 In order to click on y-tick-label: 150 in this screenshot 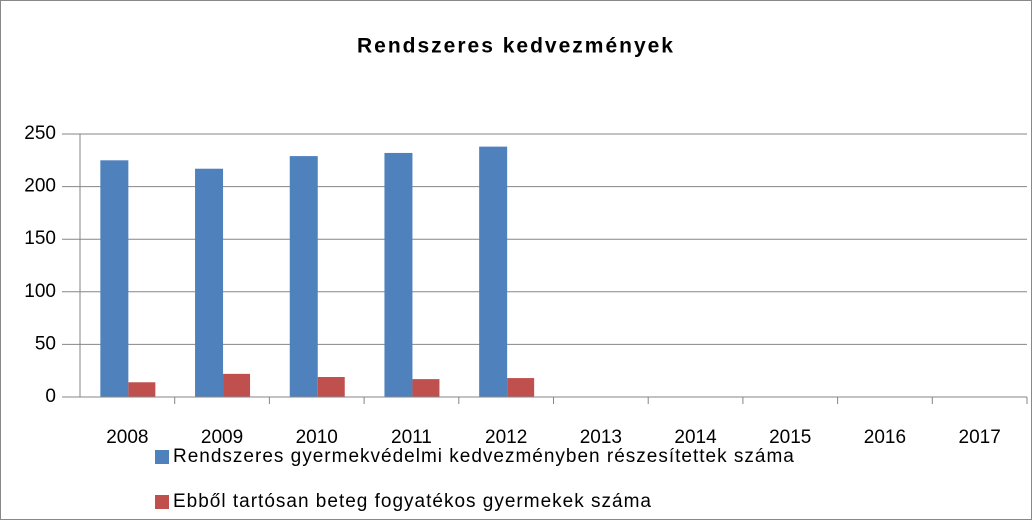, I will do `click(40, 238)`.